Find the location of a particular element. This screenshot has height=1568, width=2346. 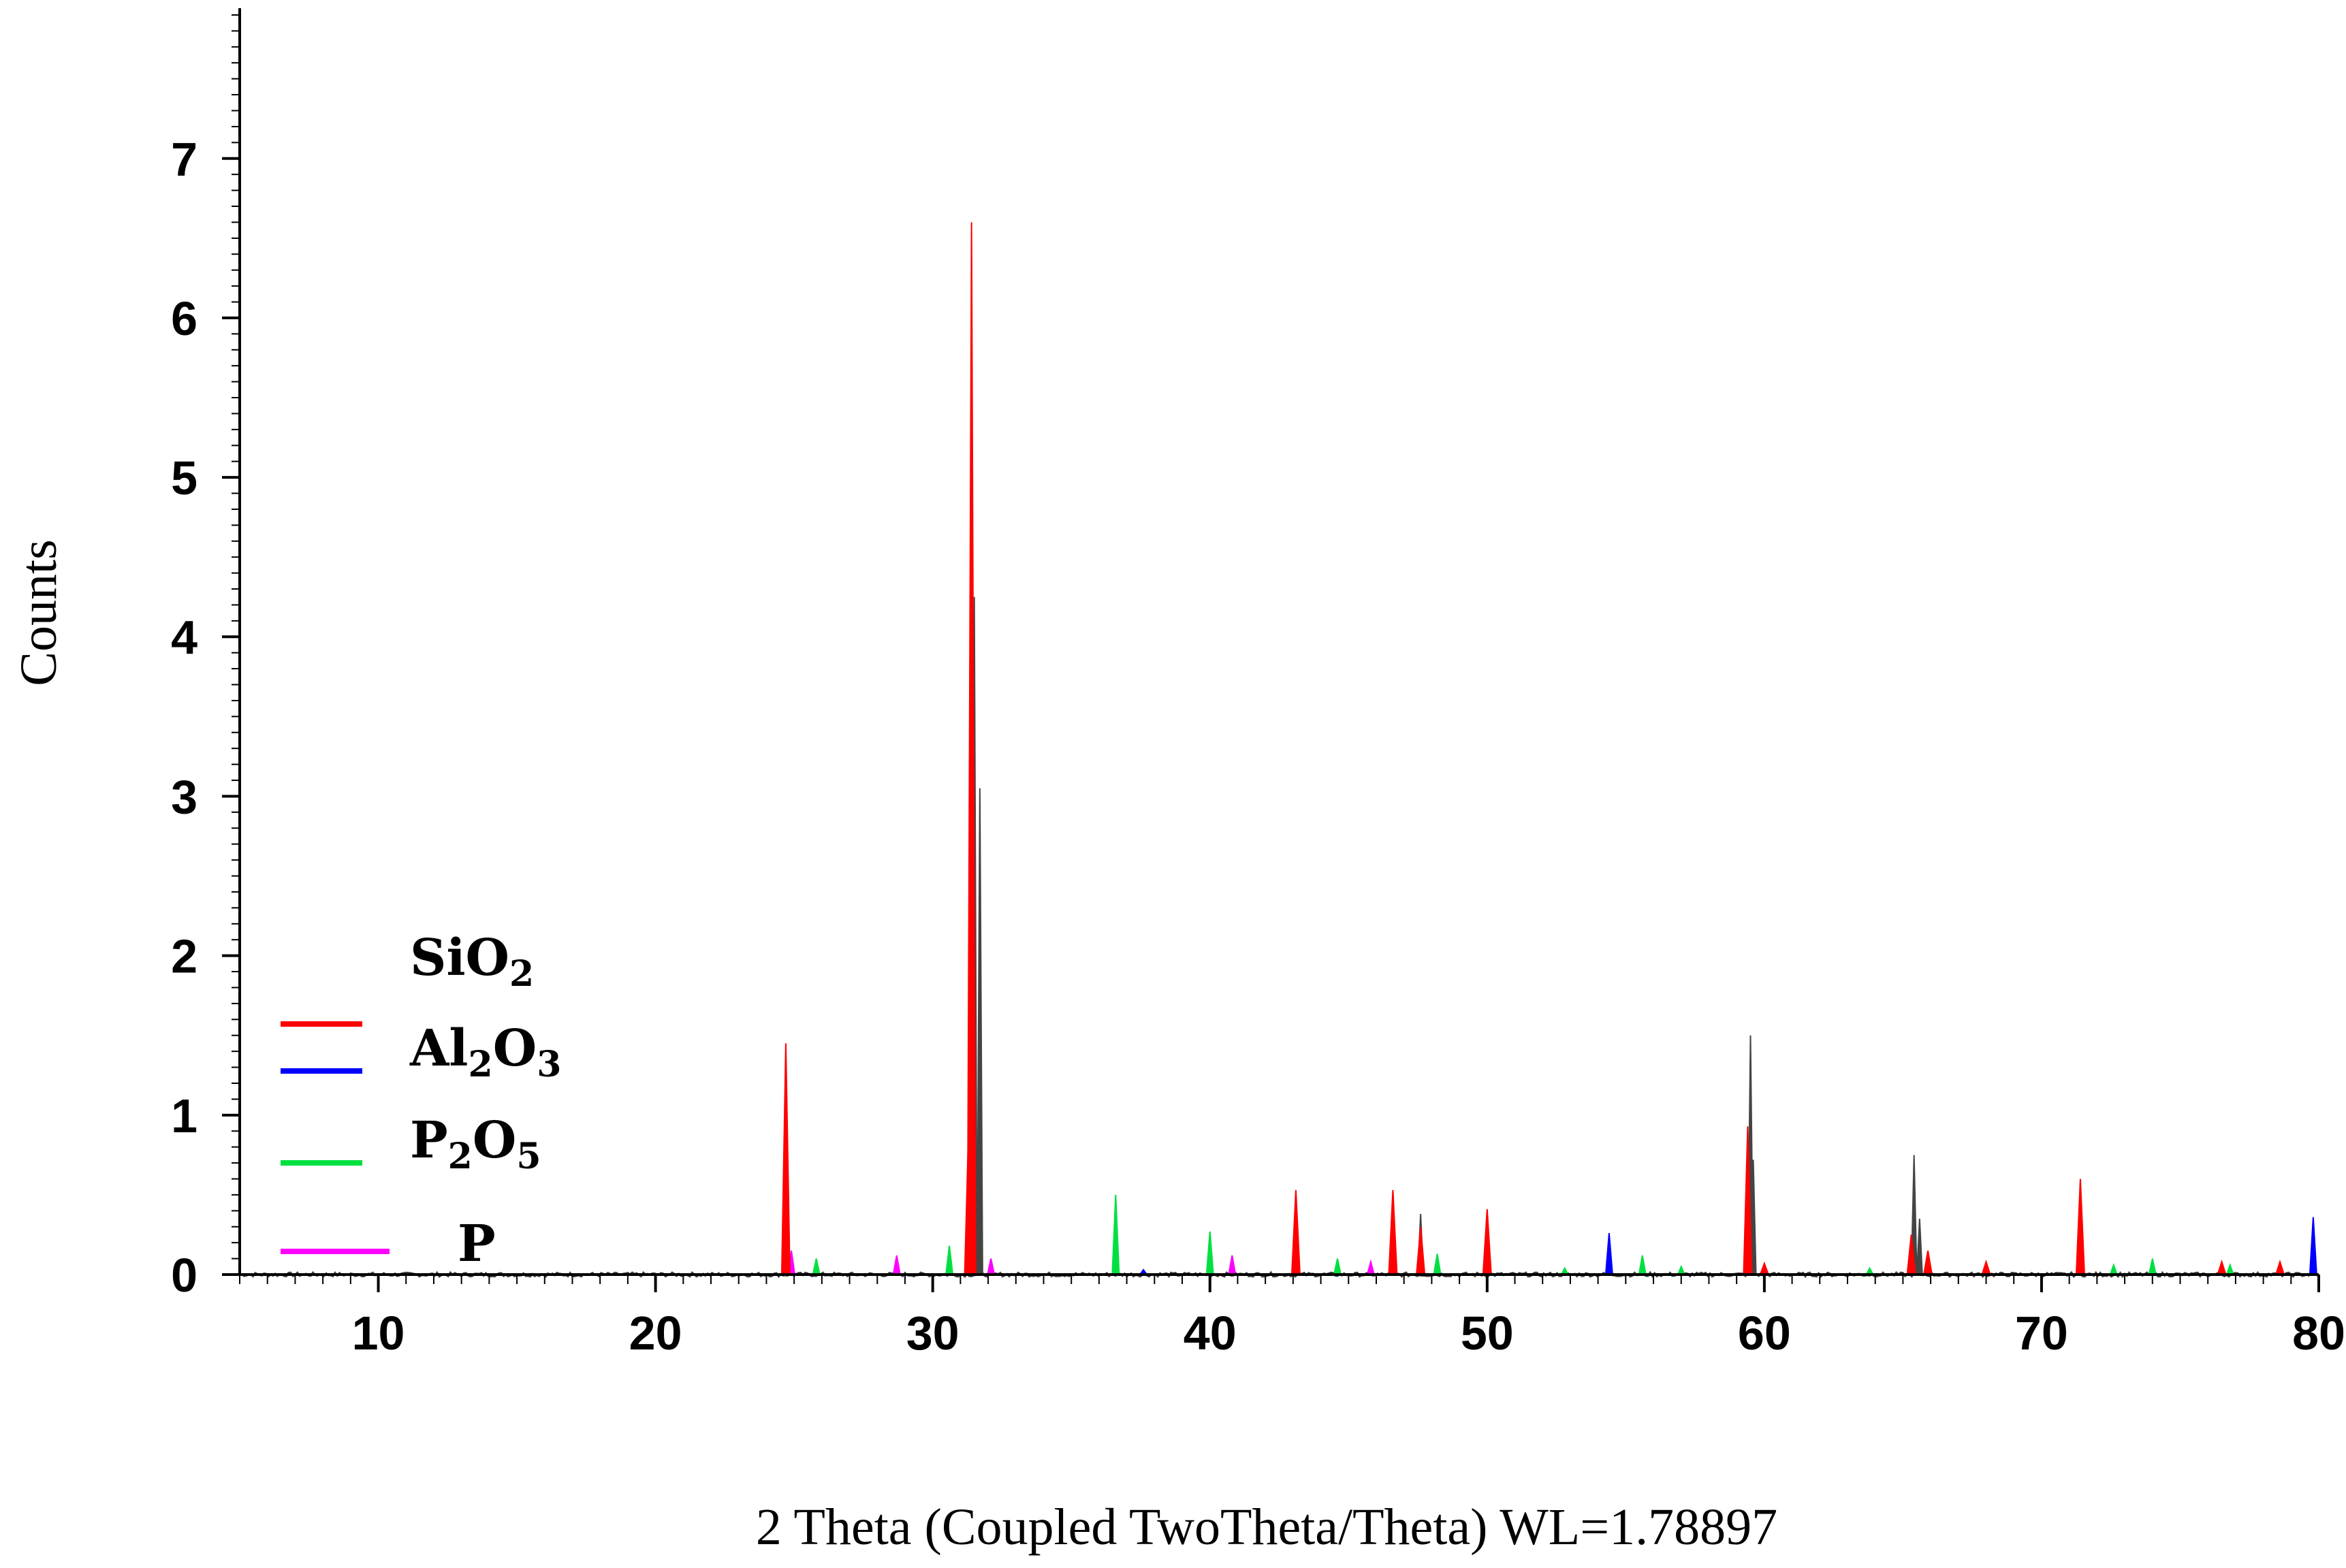

y-axis-title: Counts is located at coordinates (38, 612).